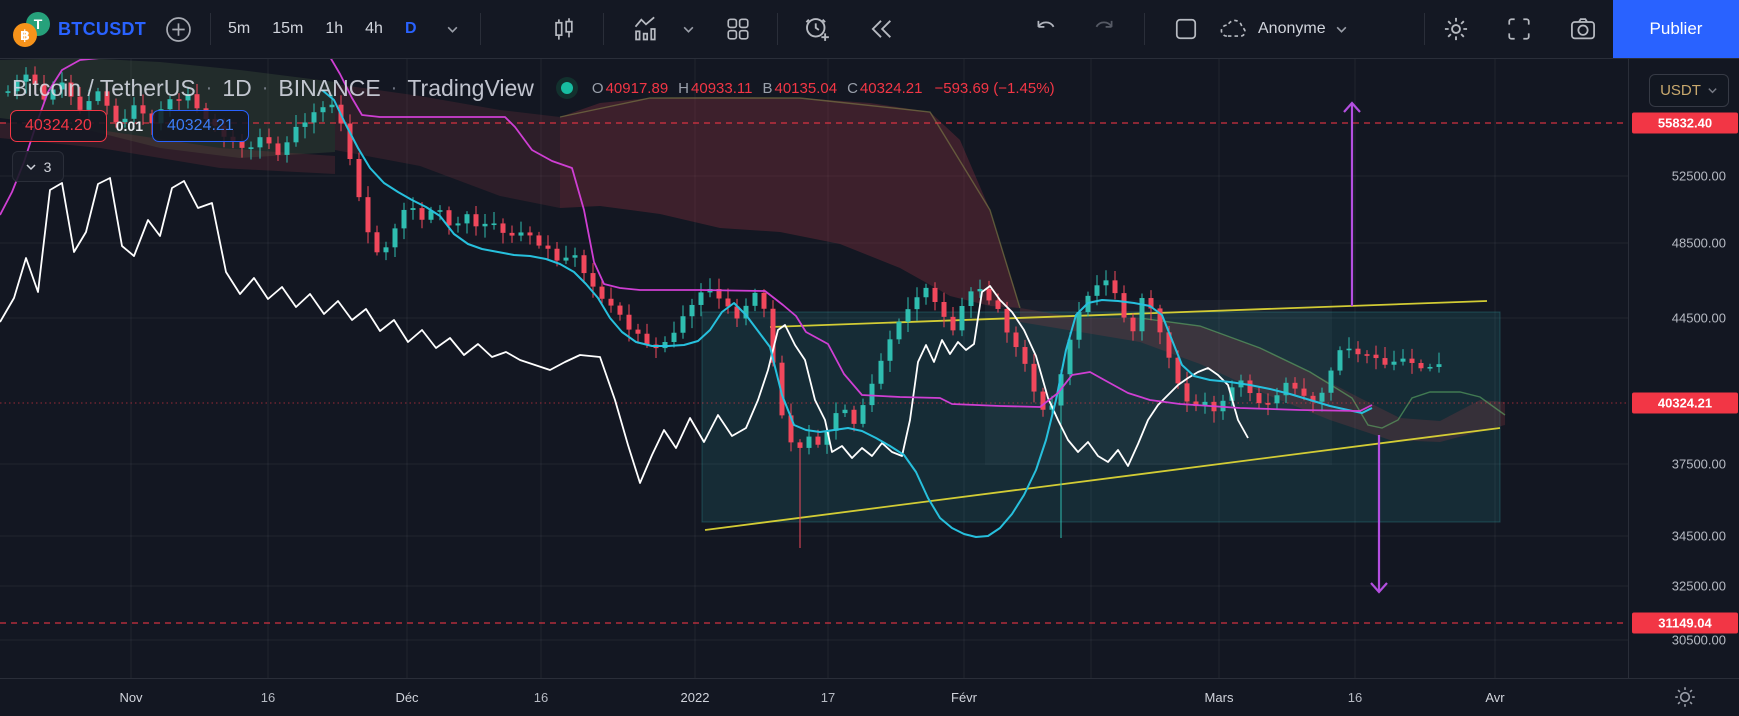 This screenshot has width=1739, height=716. What do you see at coordinates (1352, 107) in the screenshot?
I see `arrow-head` at bounding box center [1352, 107].